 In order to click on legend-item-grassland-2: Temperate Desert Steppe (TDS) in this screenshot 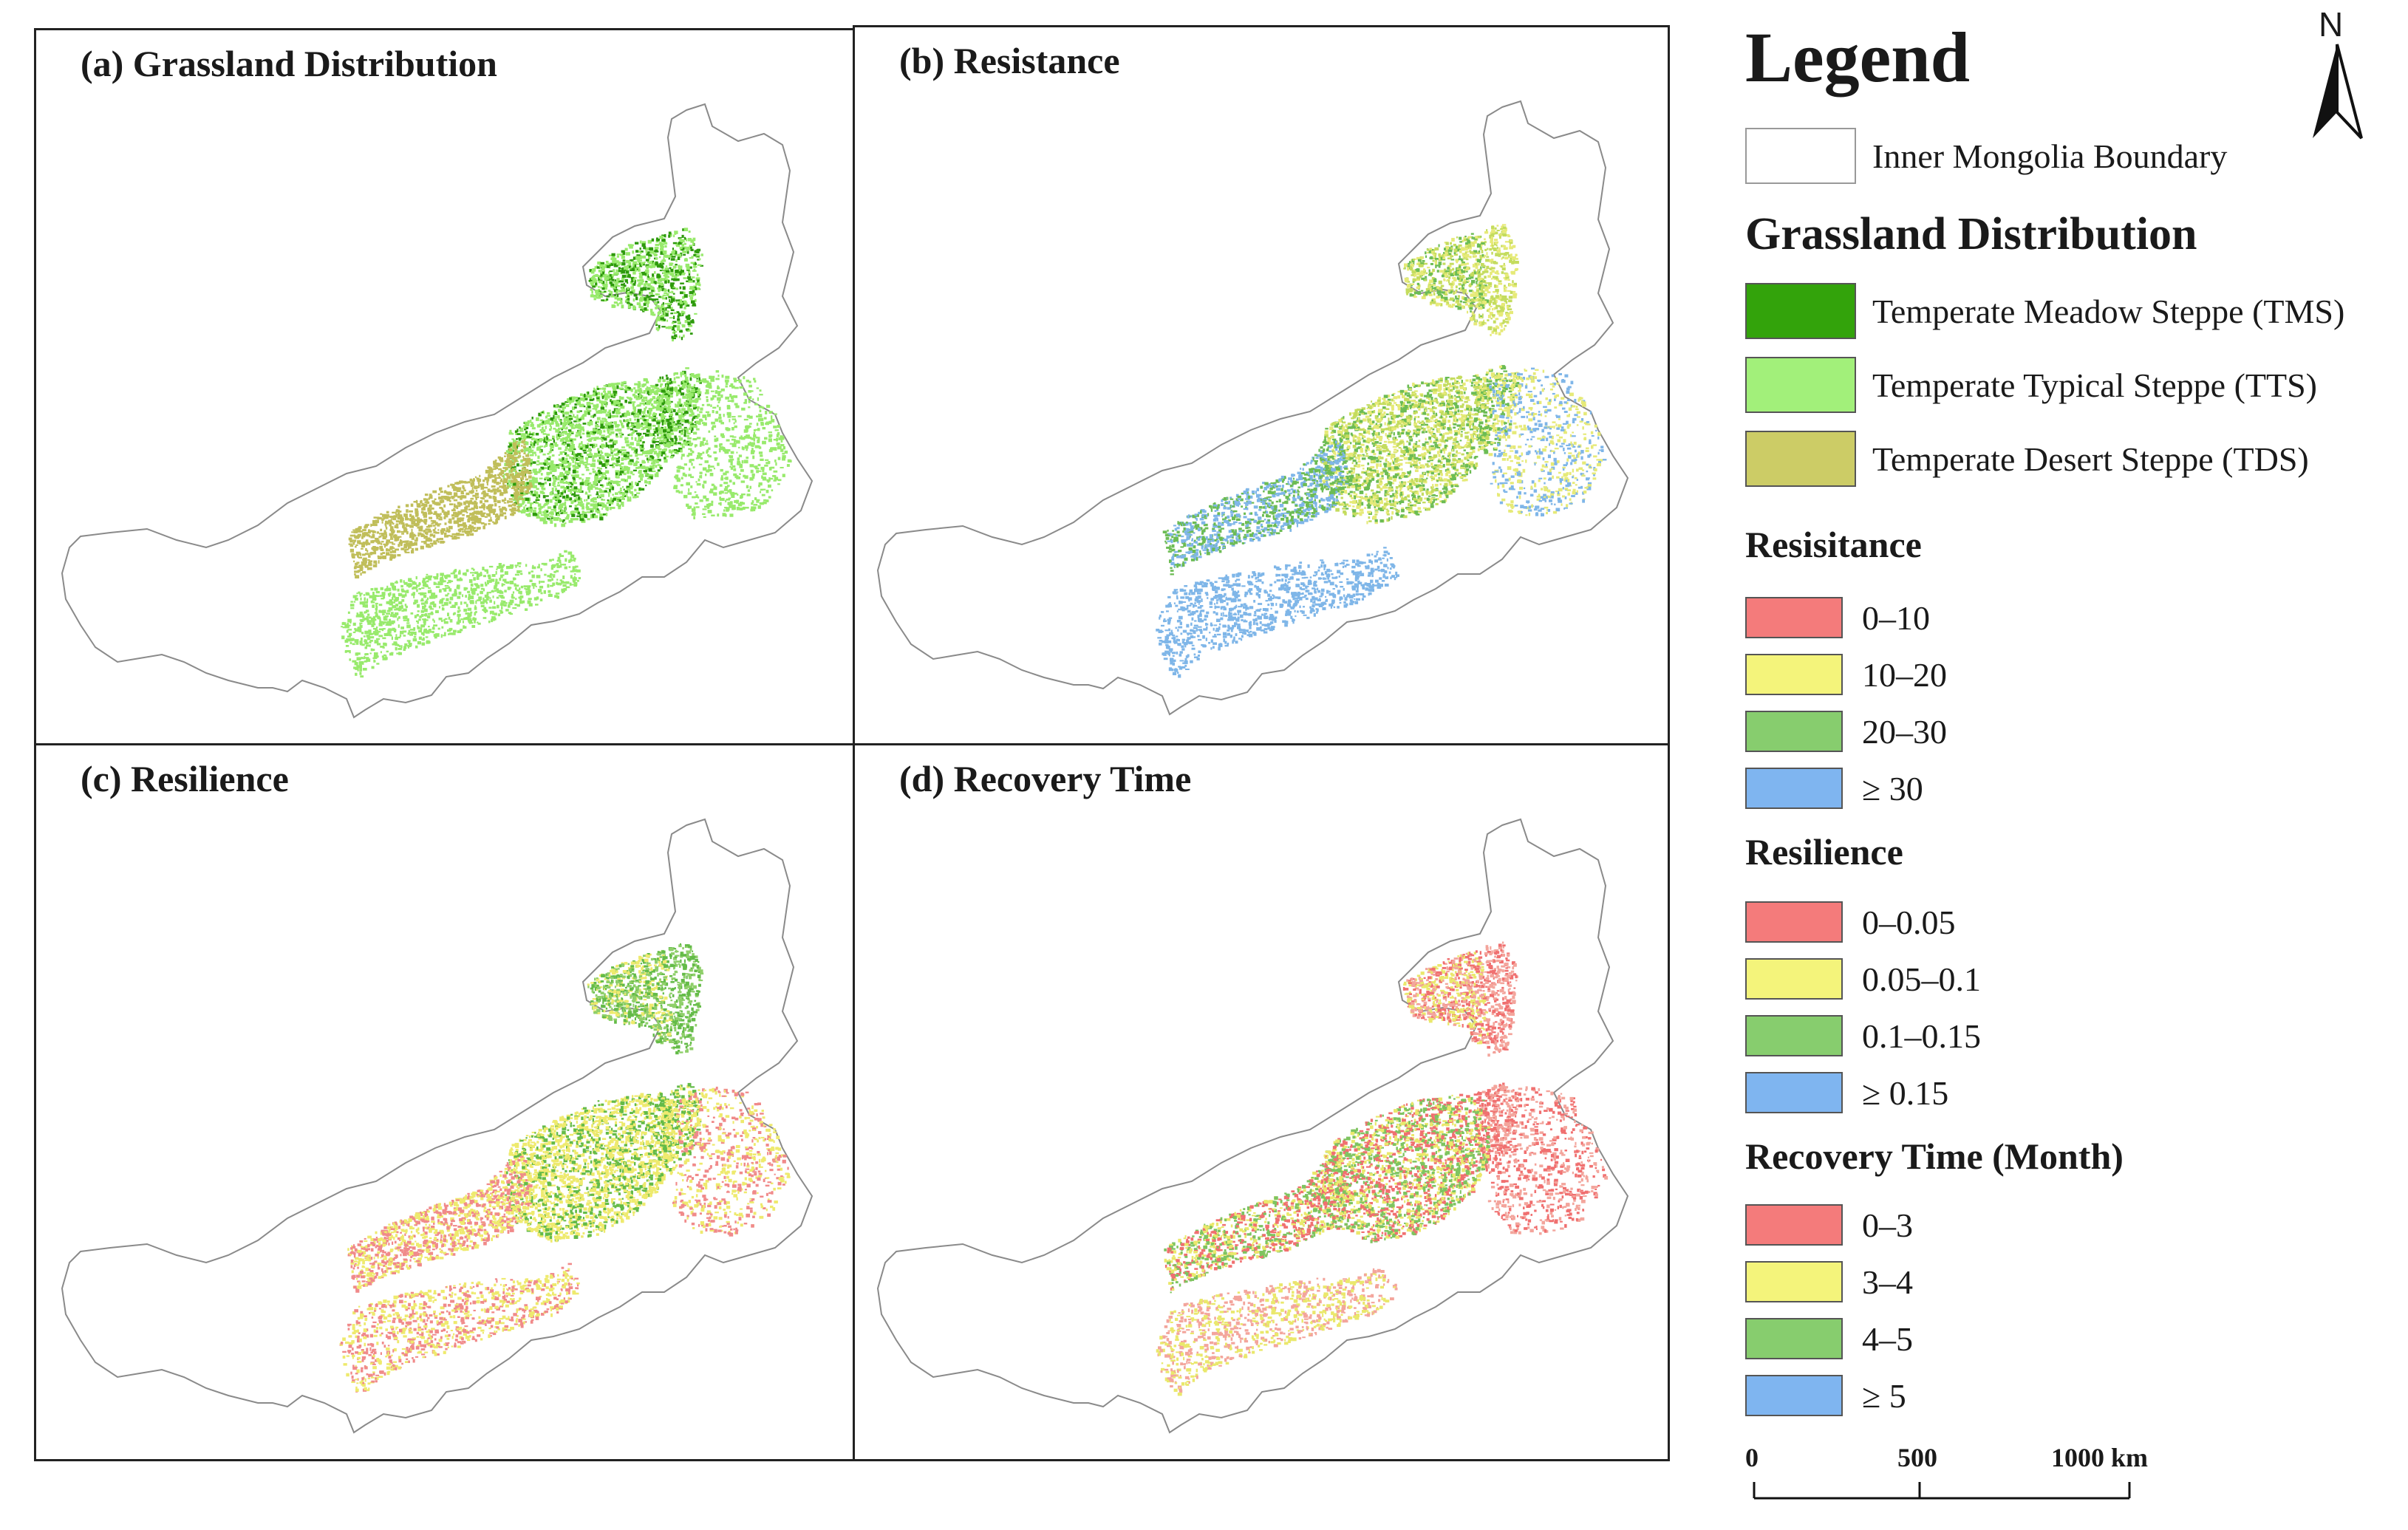, I will do `click(2027, 459)`.